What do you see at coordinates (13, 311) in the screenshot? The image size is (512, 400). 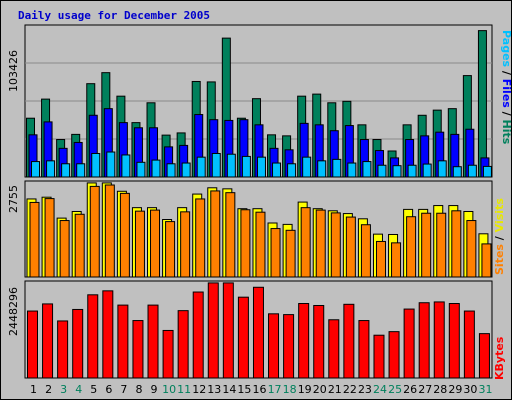 I see `y-max-label-kbytes: 2448296` at bounding box center [13, 311].